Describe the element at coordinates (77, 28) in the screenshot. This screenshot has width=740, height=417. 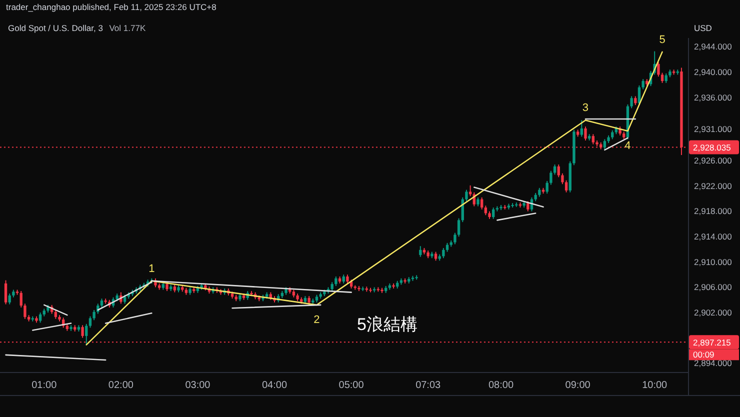
I see `title: Gold Spot / U.S. Dollar, 3 Vol 1.77K` at that location.